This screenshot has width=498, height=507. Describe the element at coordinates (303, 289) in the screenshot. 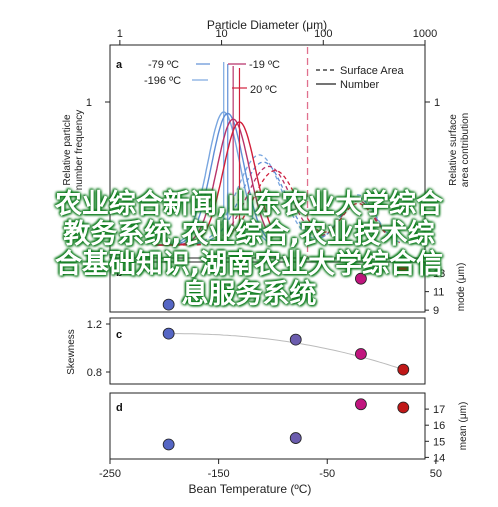

I see `panel-b-points: 9 11 13` at that location.